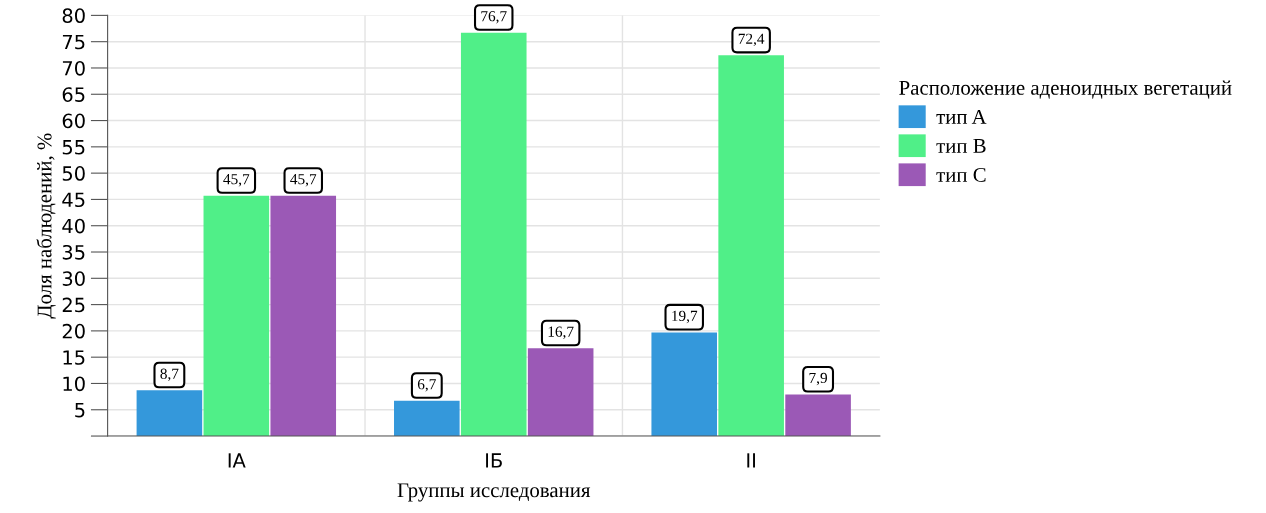 The height and width of the screenshot is (513, 1266). I want to click on y-tick-label: 75, so click(73, 42).